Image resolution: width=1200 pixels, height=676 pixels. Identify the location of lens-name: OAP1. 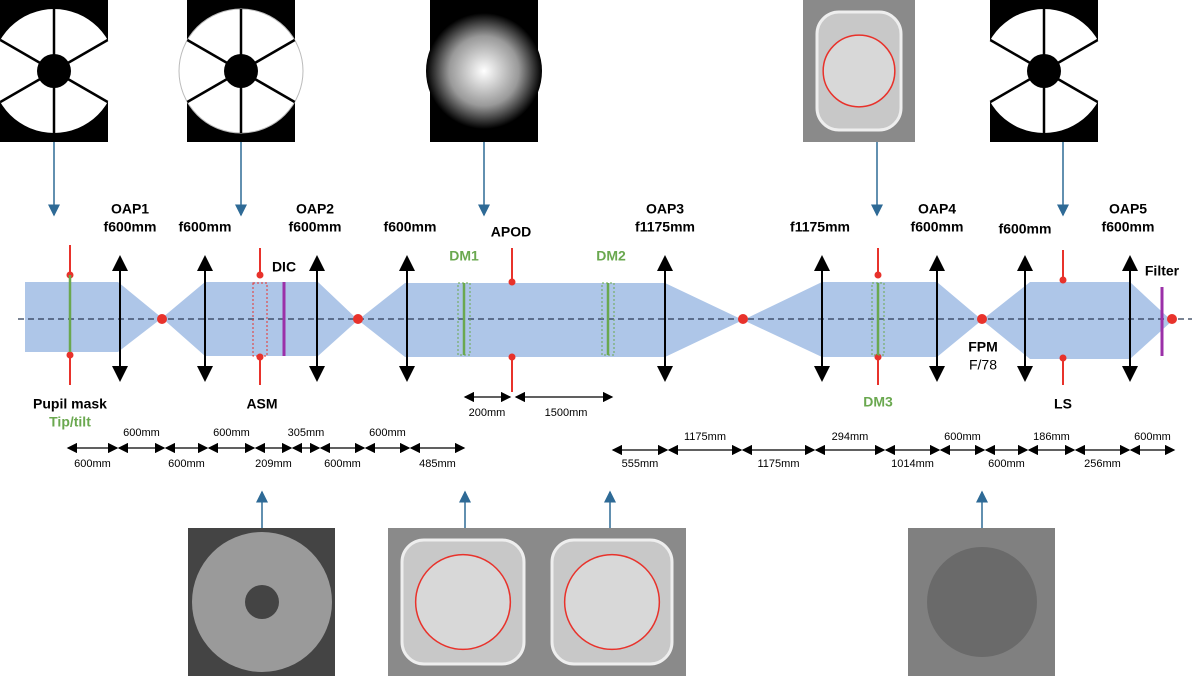
(130, 209).